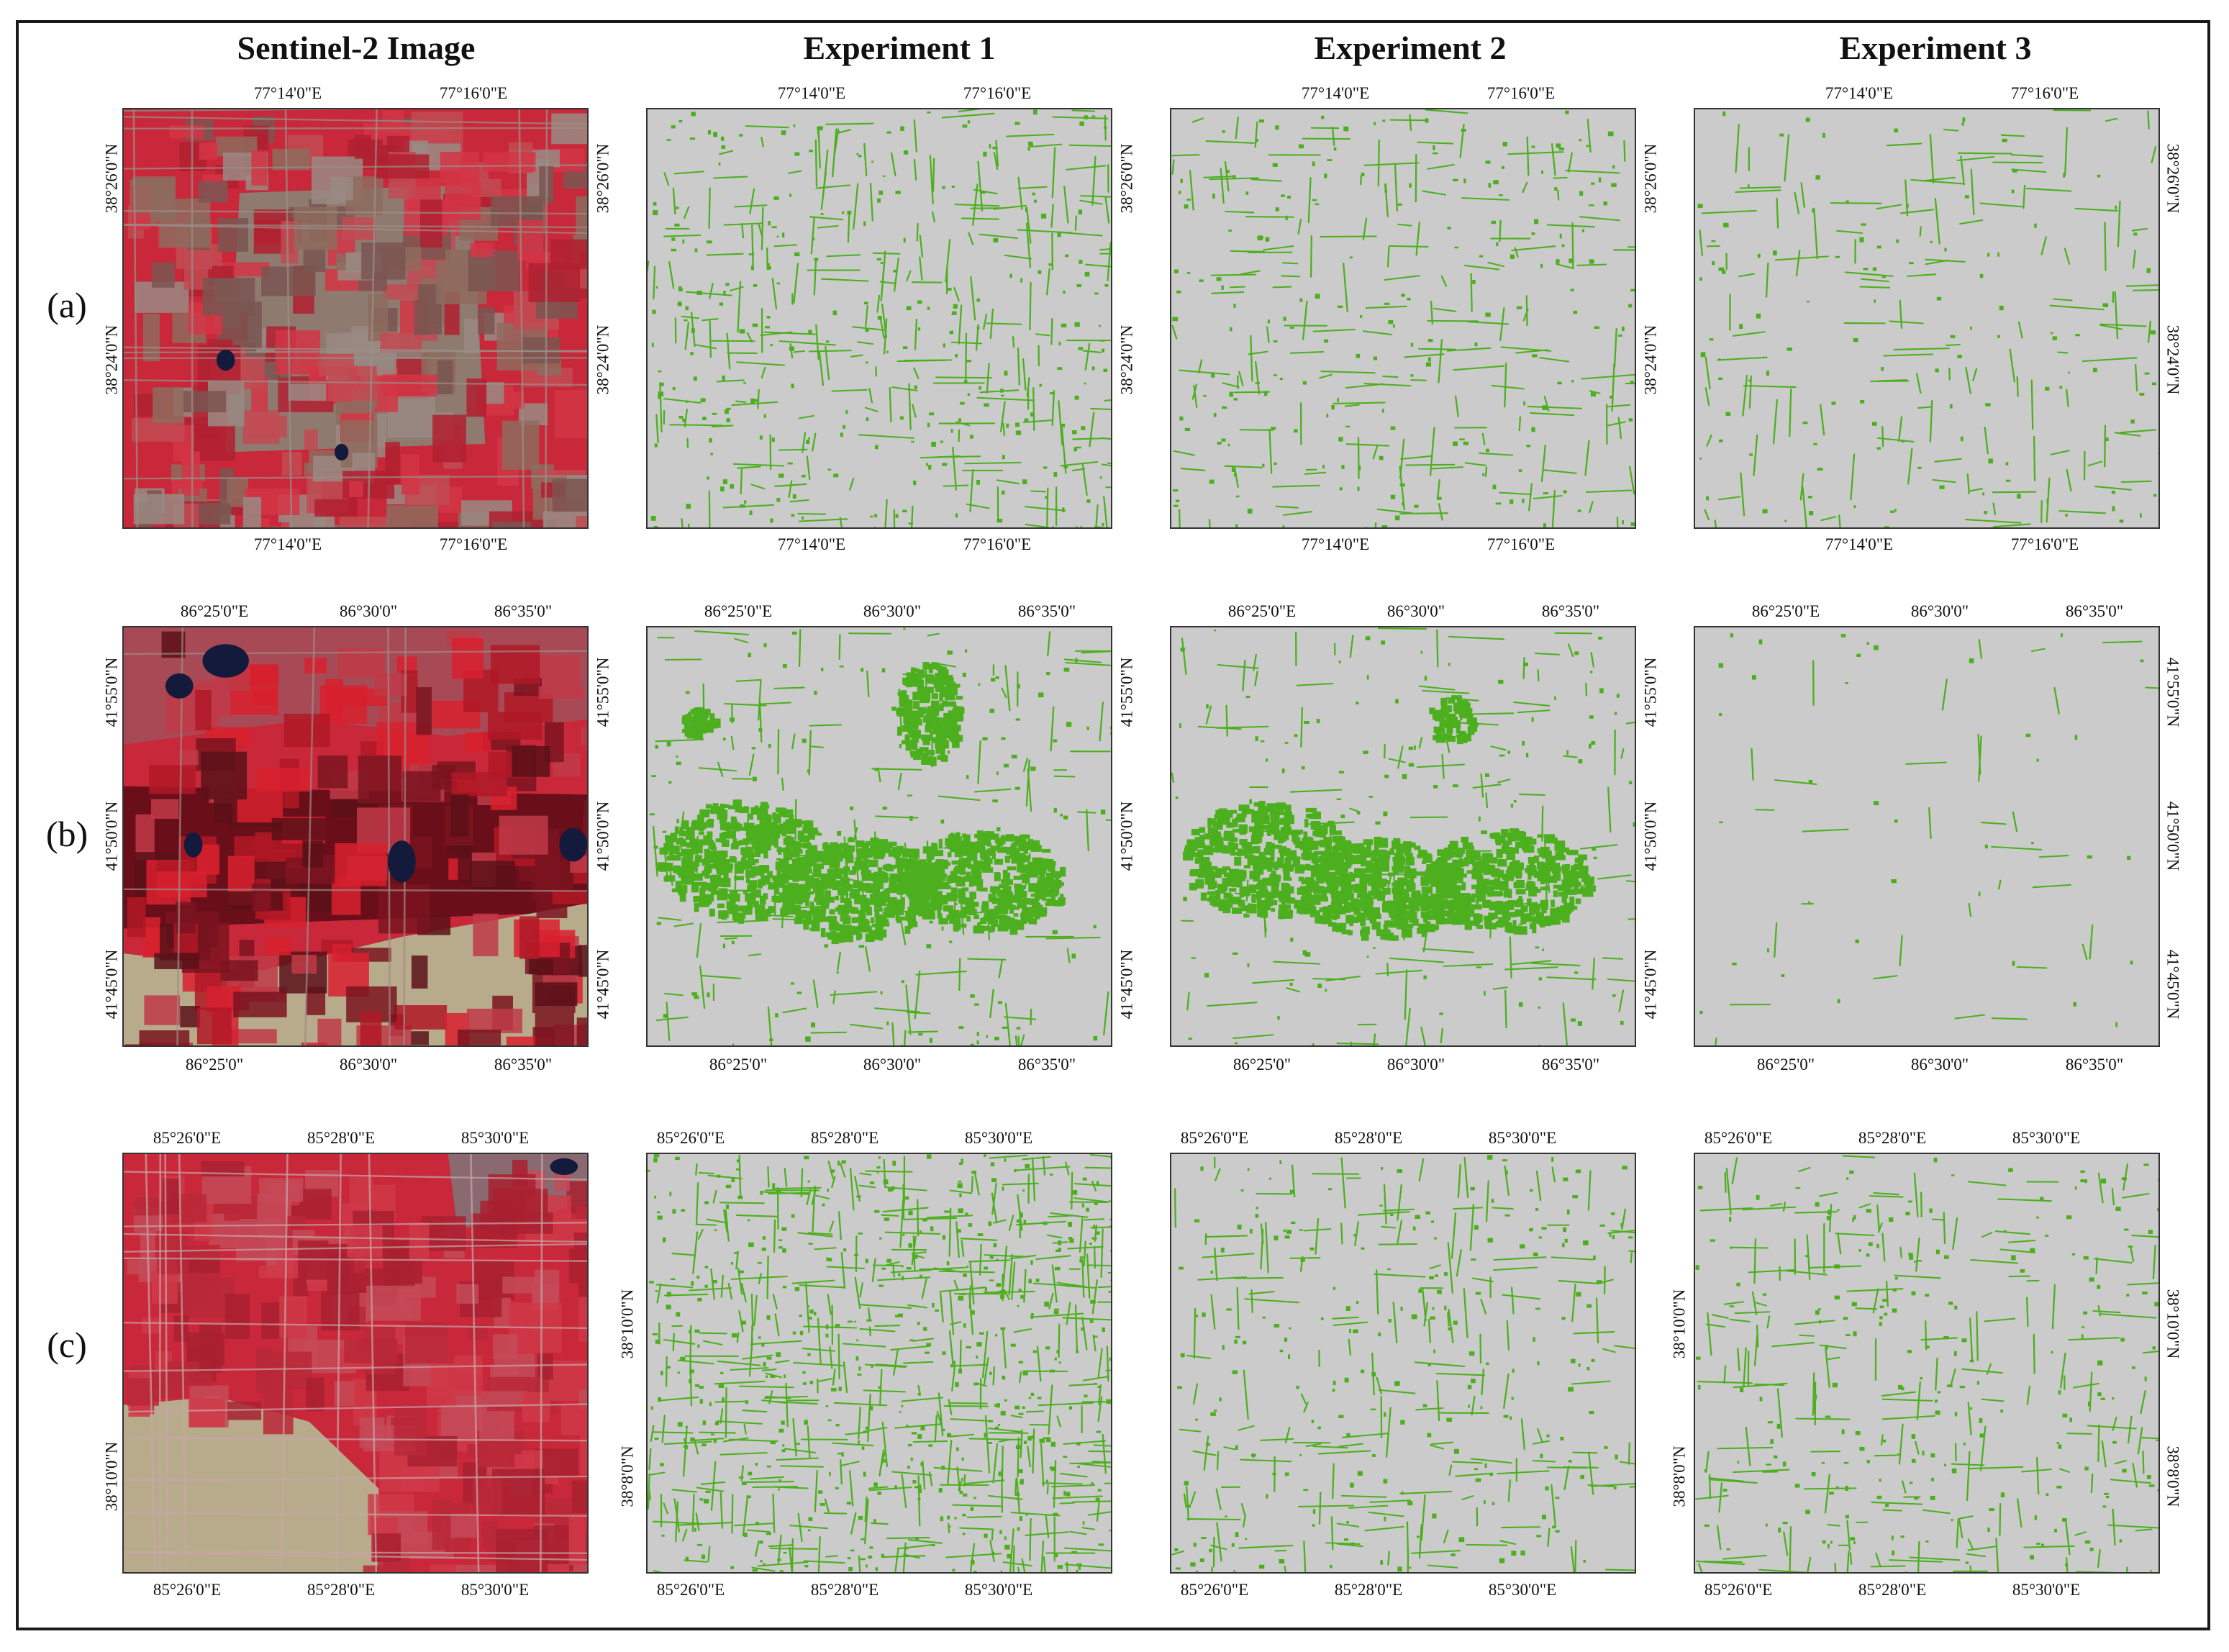 Image resolution: width=2229 pixels, height=1652 pixels. I want to click on sentinel-image-a, so click(355, 318).